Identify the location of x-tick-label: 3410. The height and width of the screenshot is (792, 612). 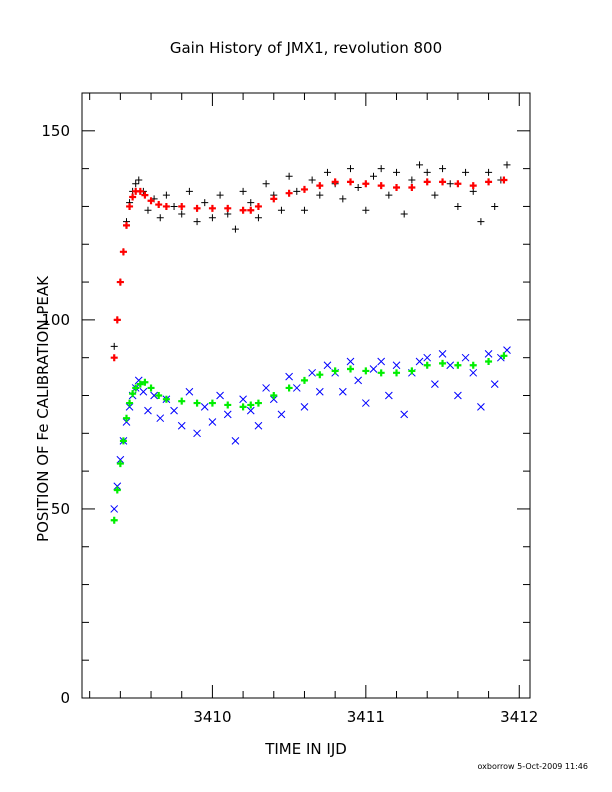
(212, 717).